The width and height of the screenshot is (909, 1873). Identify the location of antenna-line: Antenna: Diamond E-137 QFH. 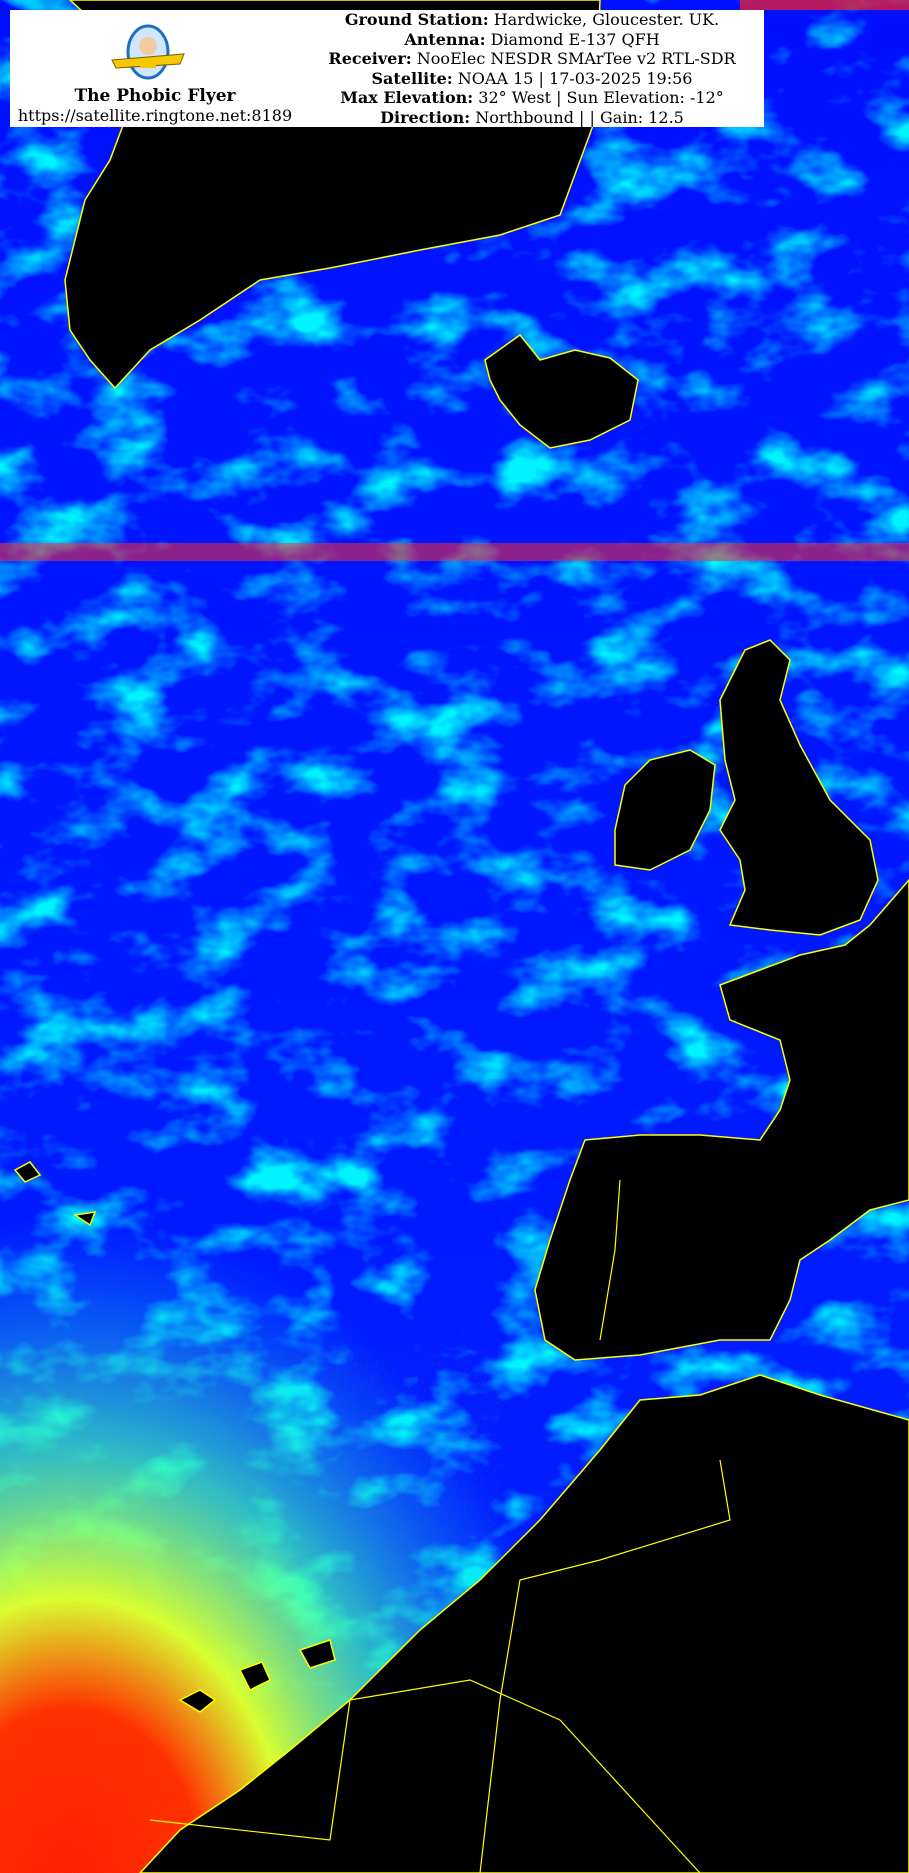
(532, 39).